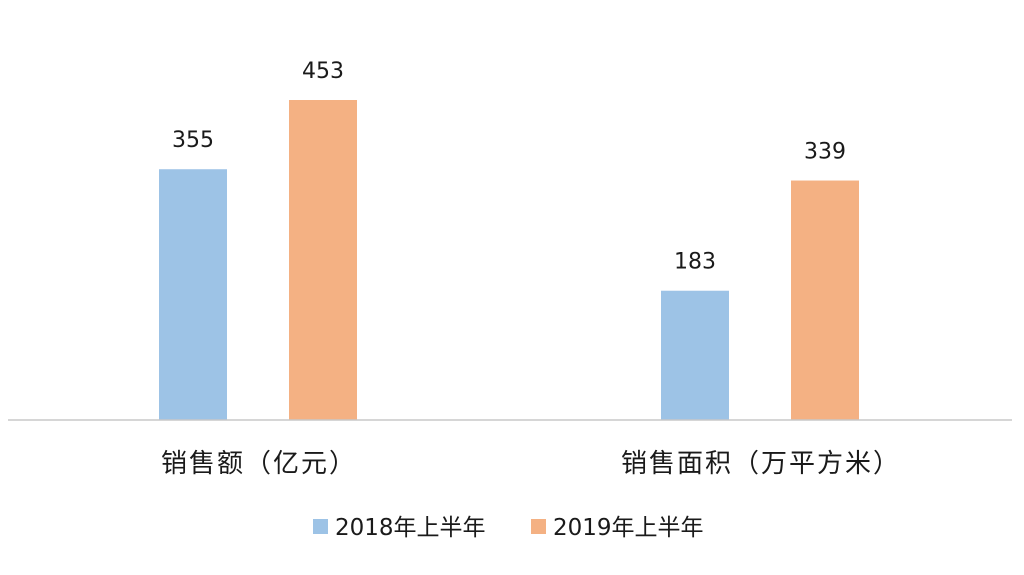 This screenshot has width=1024, height=575. What do you see at coordinates (508, 528) in the screenshot?
I see `legend: 2018年上半年 2019年上半年` at bounding box center [508, 528].